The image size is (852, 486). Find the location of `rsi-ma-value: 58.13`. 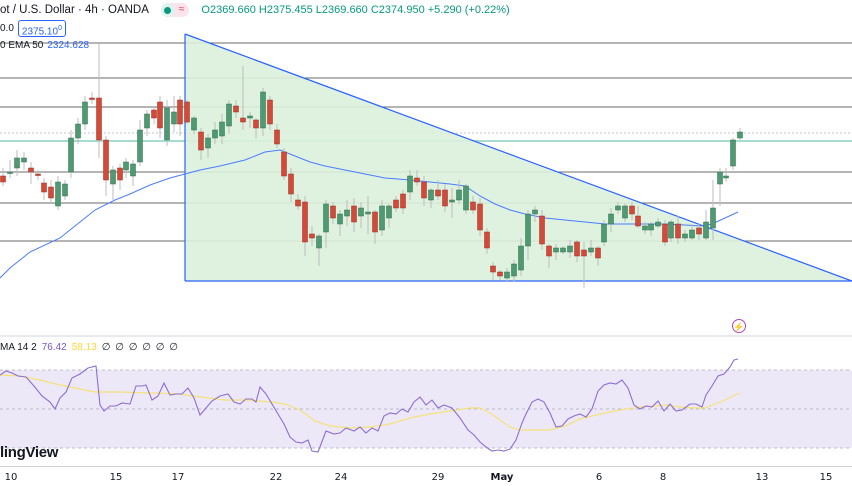

rsi-ma-value: 58.13 is located at coordinates (84, 347).